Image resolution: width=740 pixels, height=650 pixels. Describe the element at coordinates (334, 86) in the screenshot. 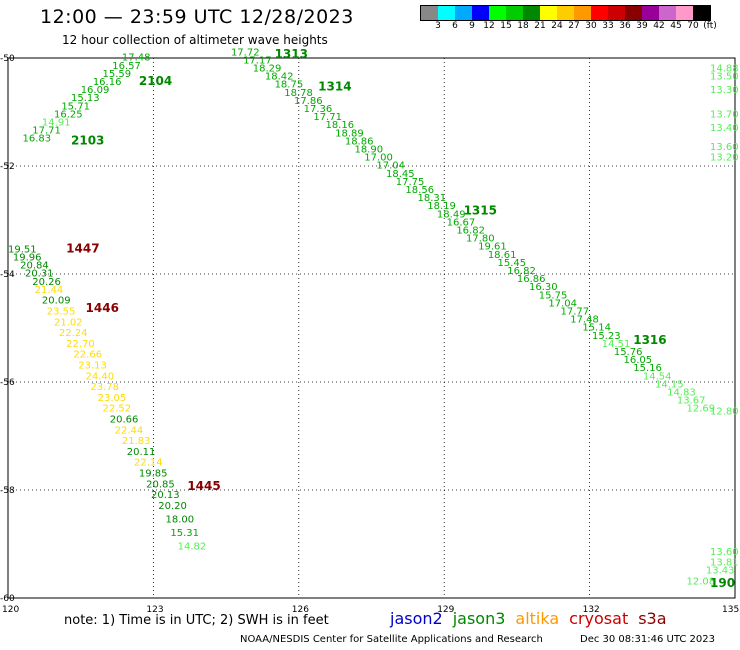

I see `pass-label: 1314` at that location.